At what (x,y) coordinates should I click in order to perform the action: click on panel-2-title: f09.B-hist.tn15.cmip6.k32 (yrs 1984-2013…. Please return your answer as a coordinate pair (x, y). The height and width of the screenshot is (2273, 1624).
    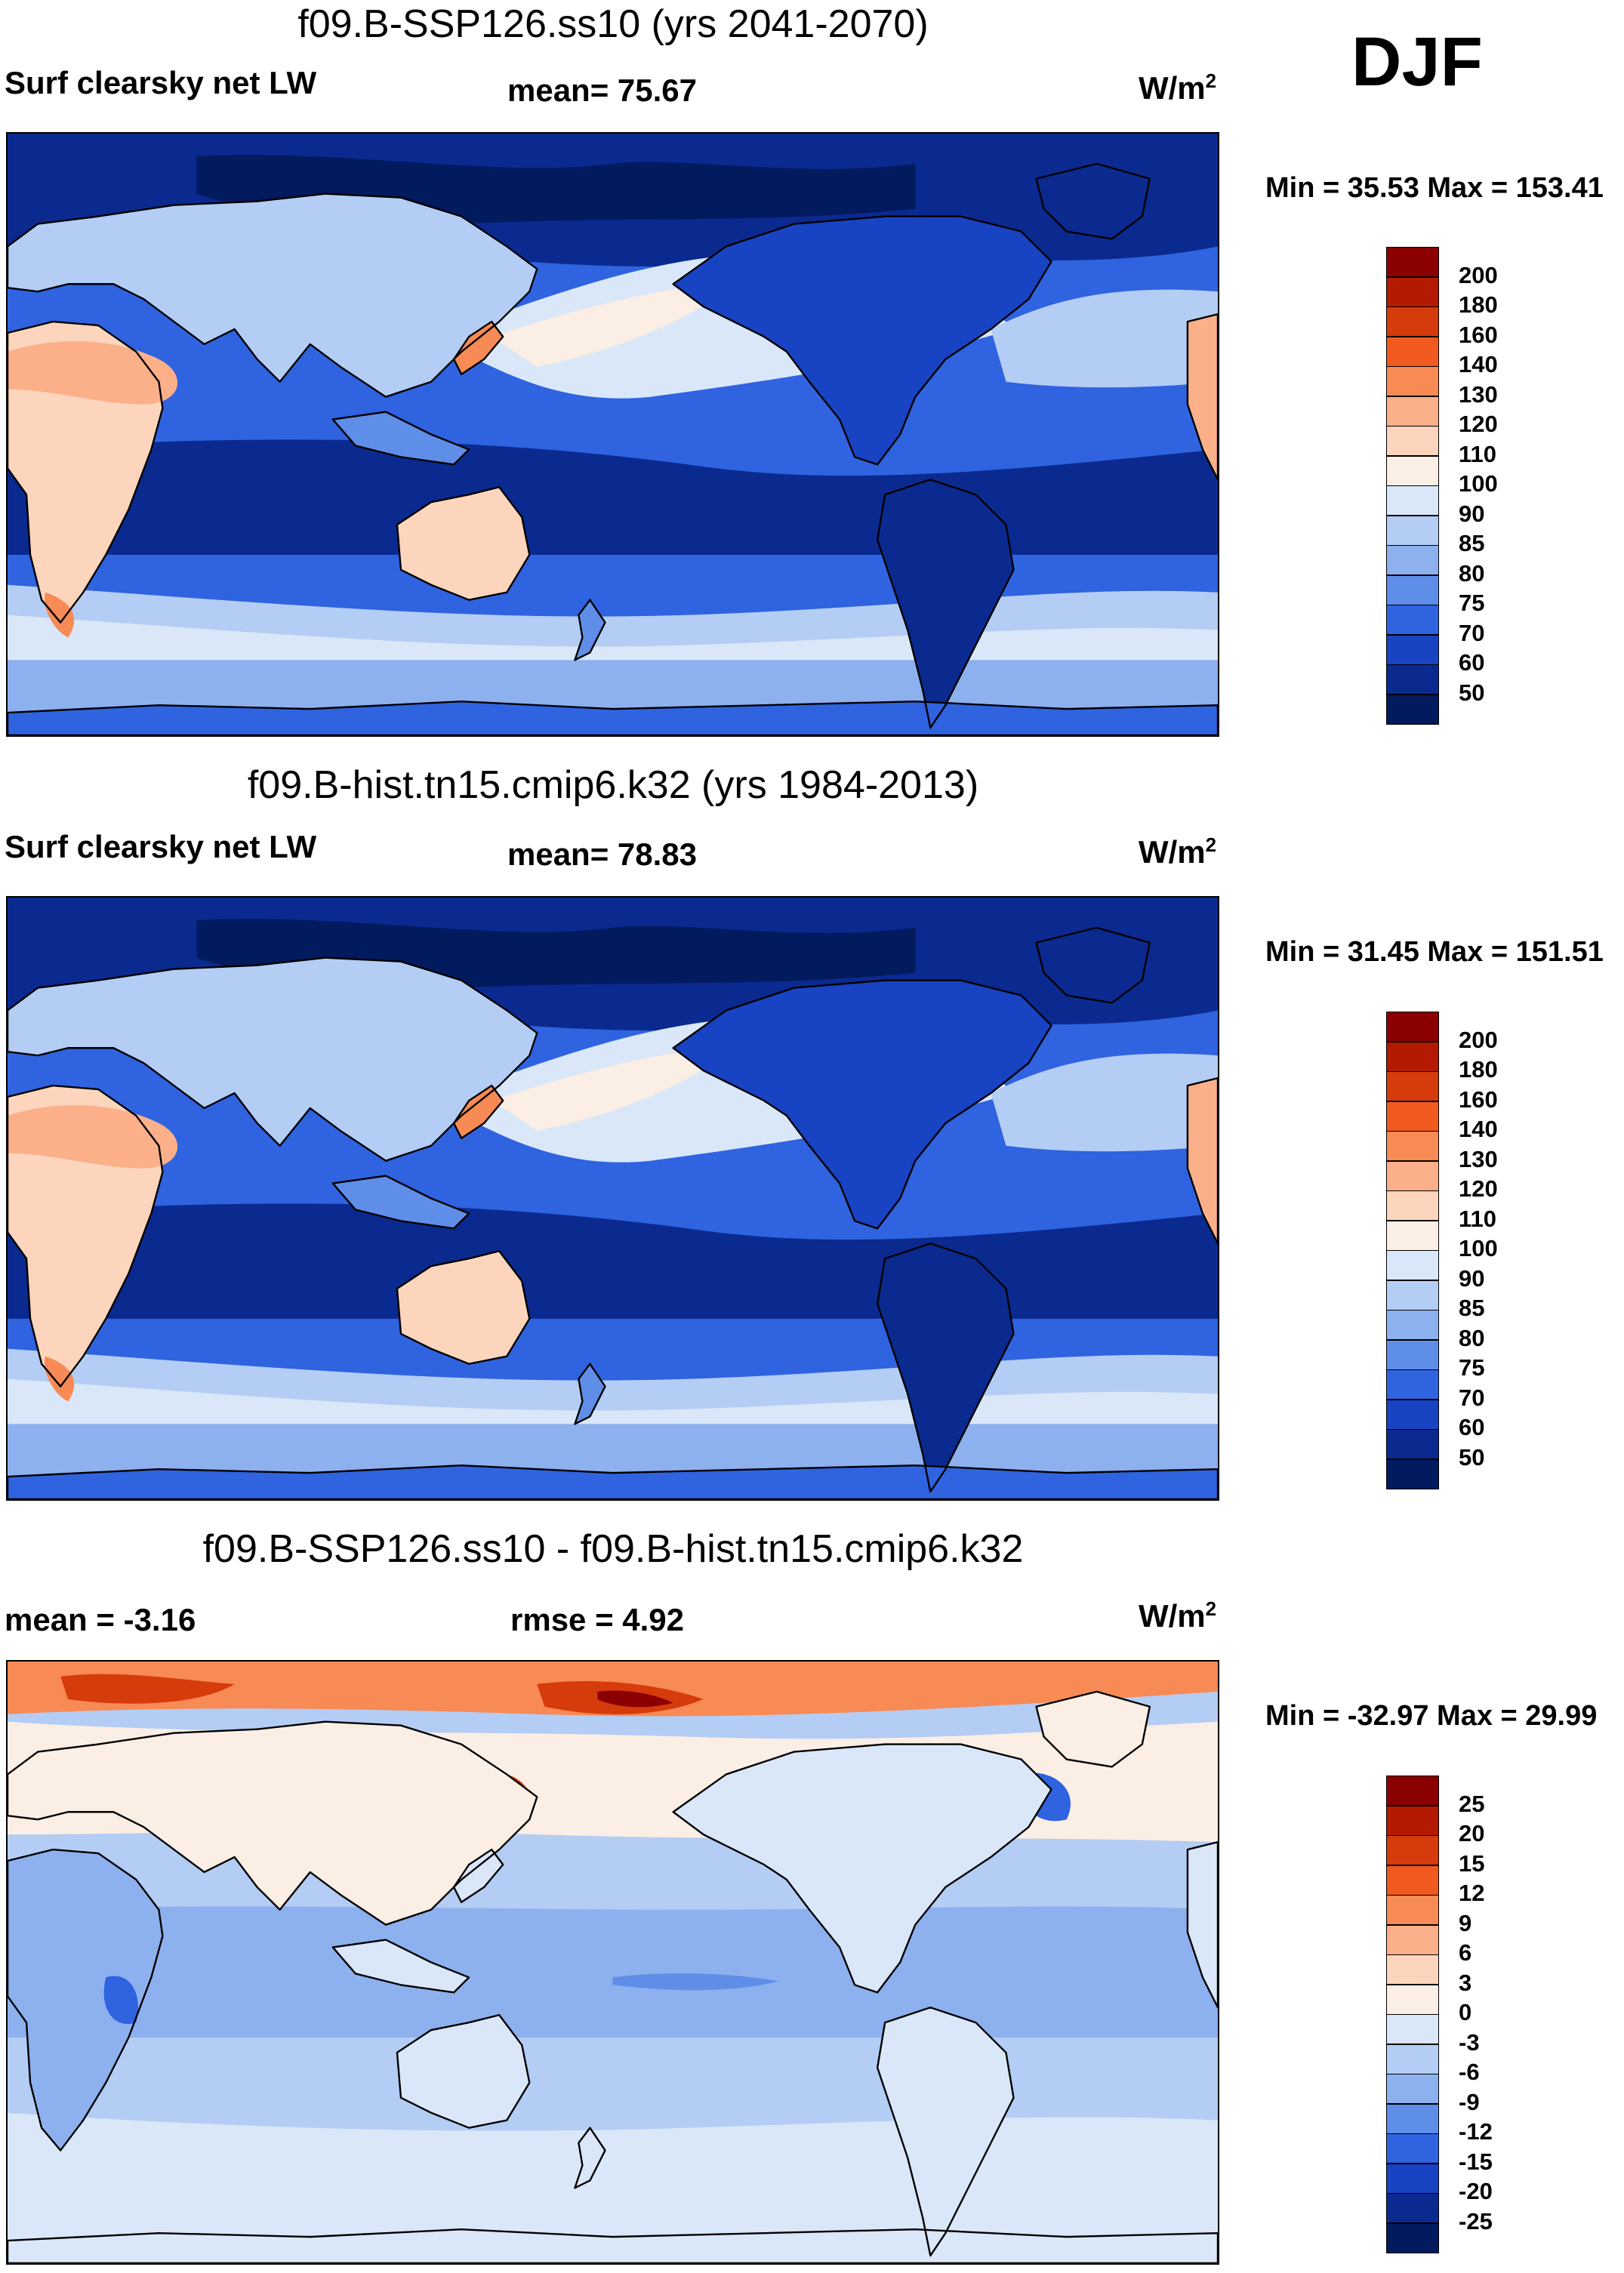
    Looking at the image, I should click on (613, 785).